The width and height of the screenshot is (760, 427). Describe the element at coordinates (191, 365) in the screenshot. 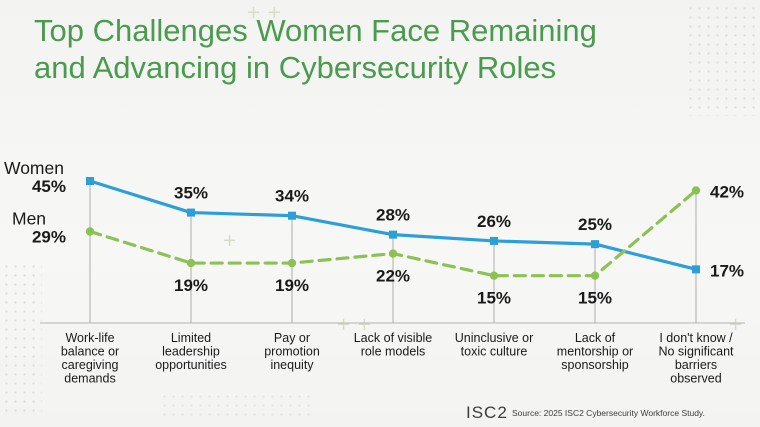

I see `x-tick-label-line: opportunities` at that location.